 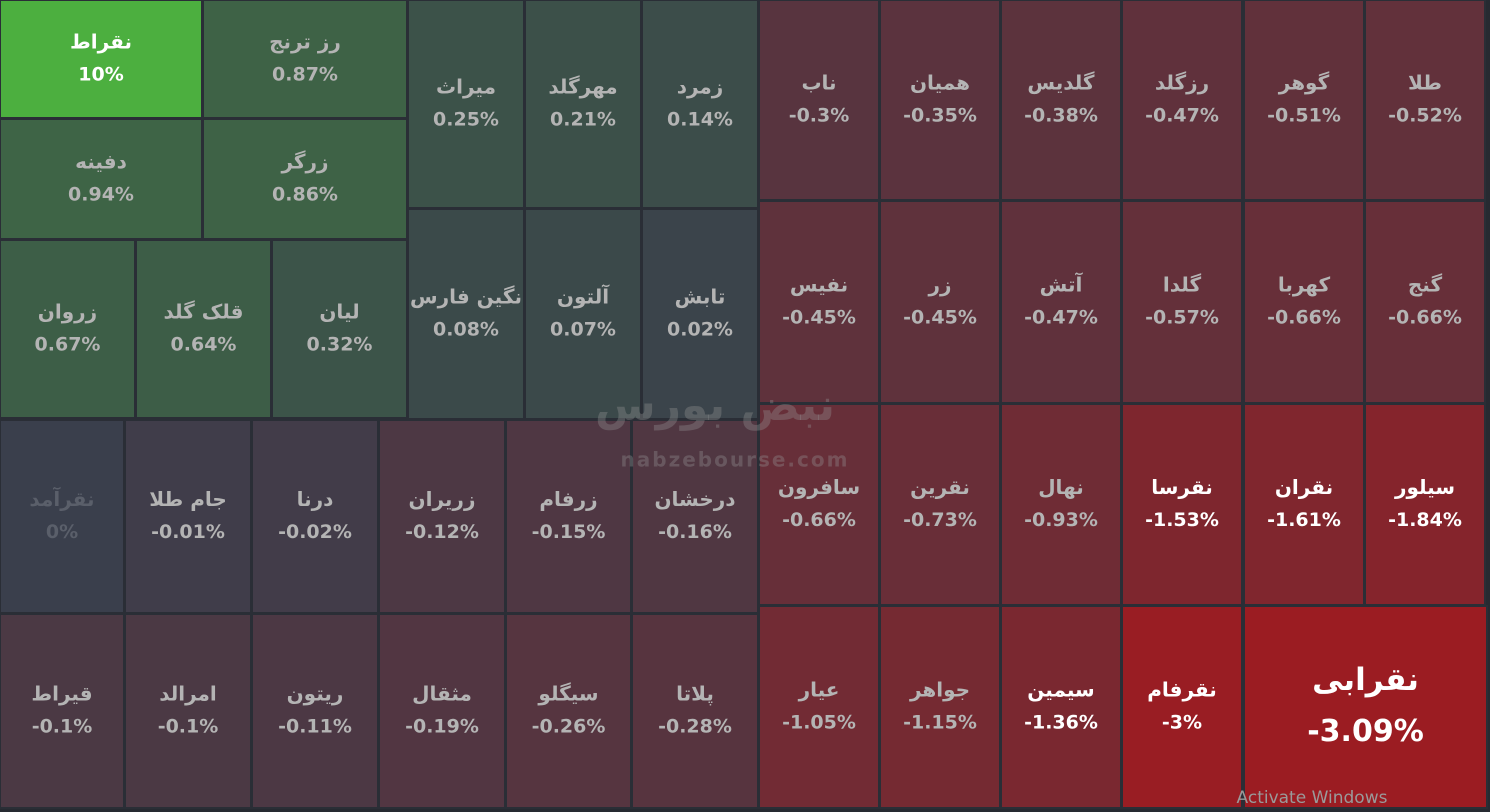 I want to click on tile-name: پلاتا, so click(x=695, y=693).